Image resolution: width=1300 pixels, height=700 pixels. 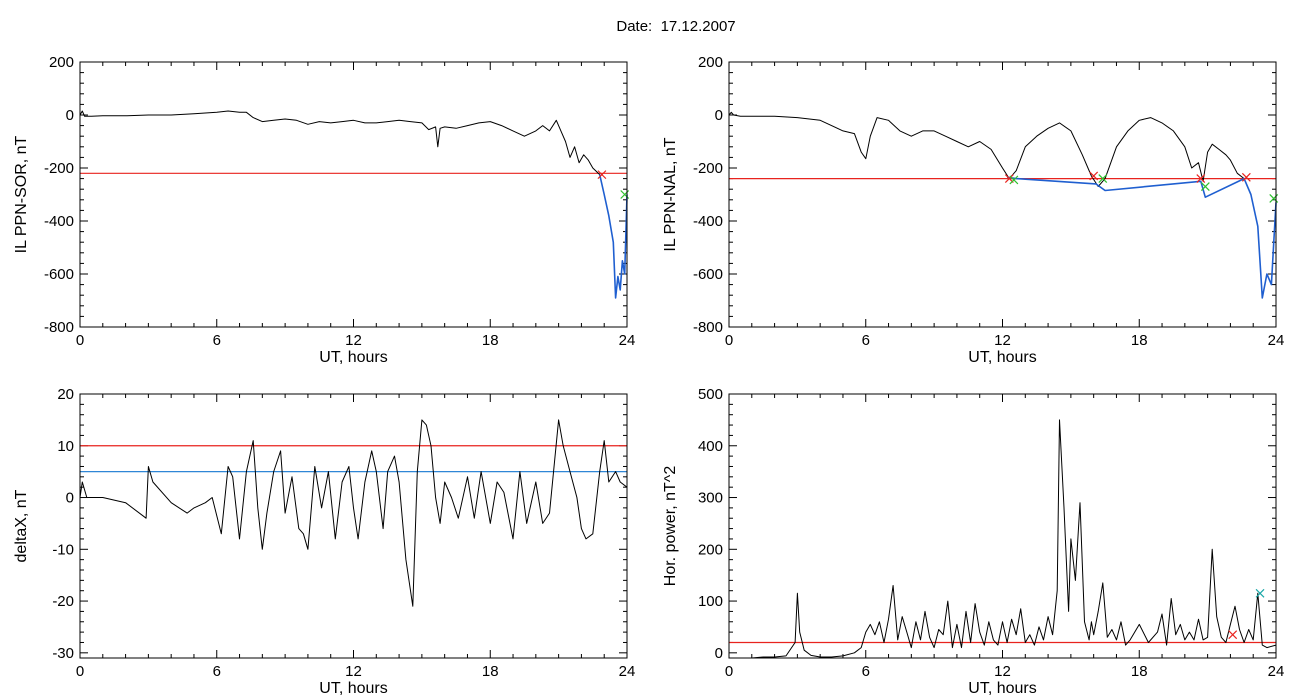 What do you see at coordinates (63, 601) in the screenshot?
I see `y-tick-label: -20` at bounding box center [63, 601].